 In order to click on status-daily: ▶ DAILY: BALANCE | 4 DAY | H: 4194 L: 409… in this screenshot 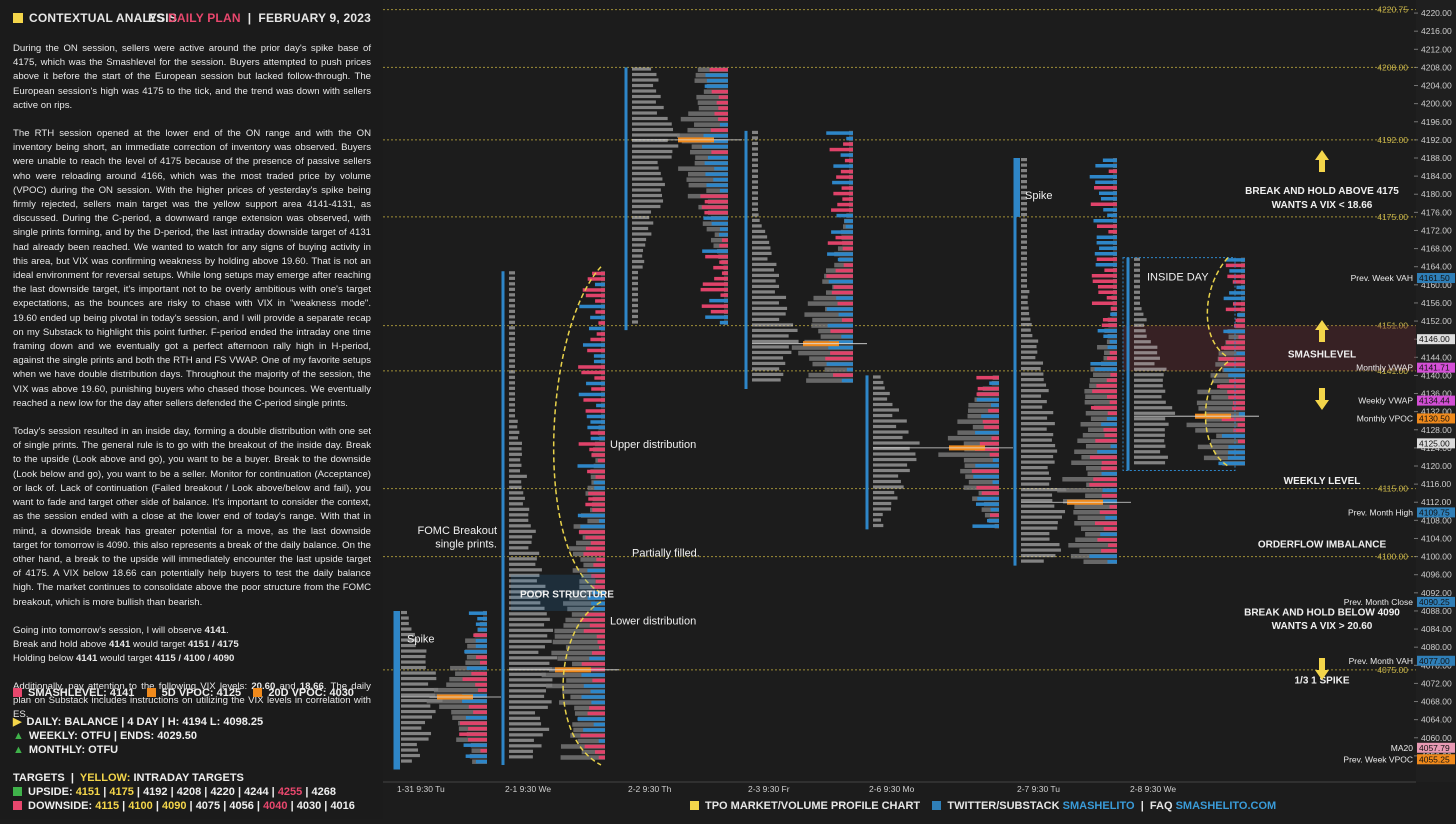, I will do `click(138, 721)`.